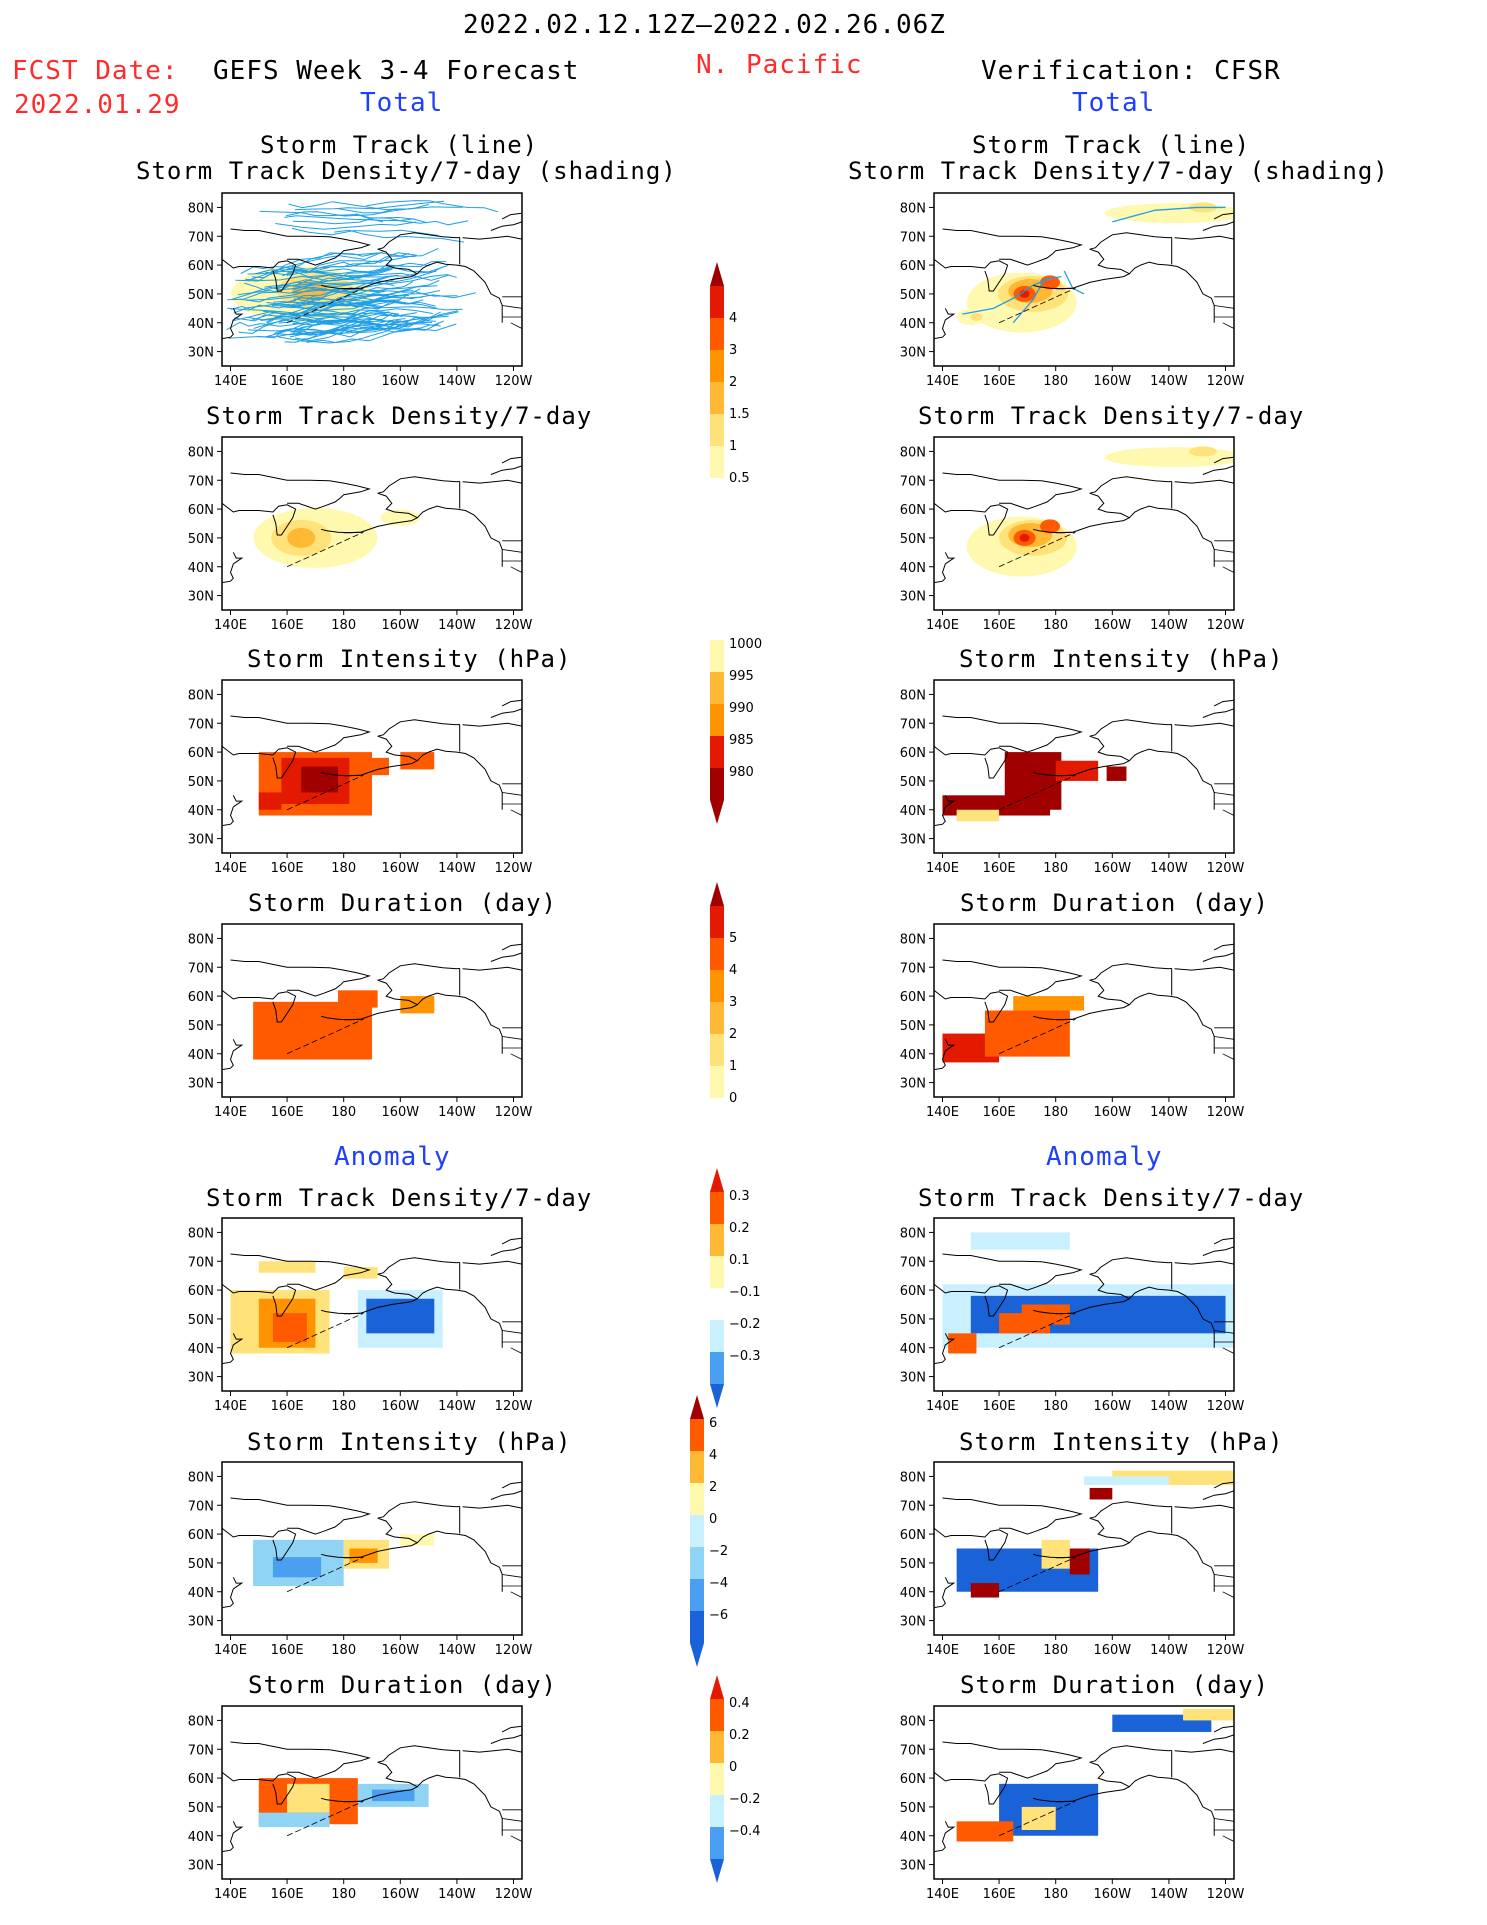 The width and height of the screenshot is (1487, 1925). Describe the element at coordinates (409, 1442) in the screenshot. I see `left-anom-intensity-title: Storm Intensity (hPa)` at that location.